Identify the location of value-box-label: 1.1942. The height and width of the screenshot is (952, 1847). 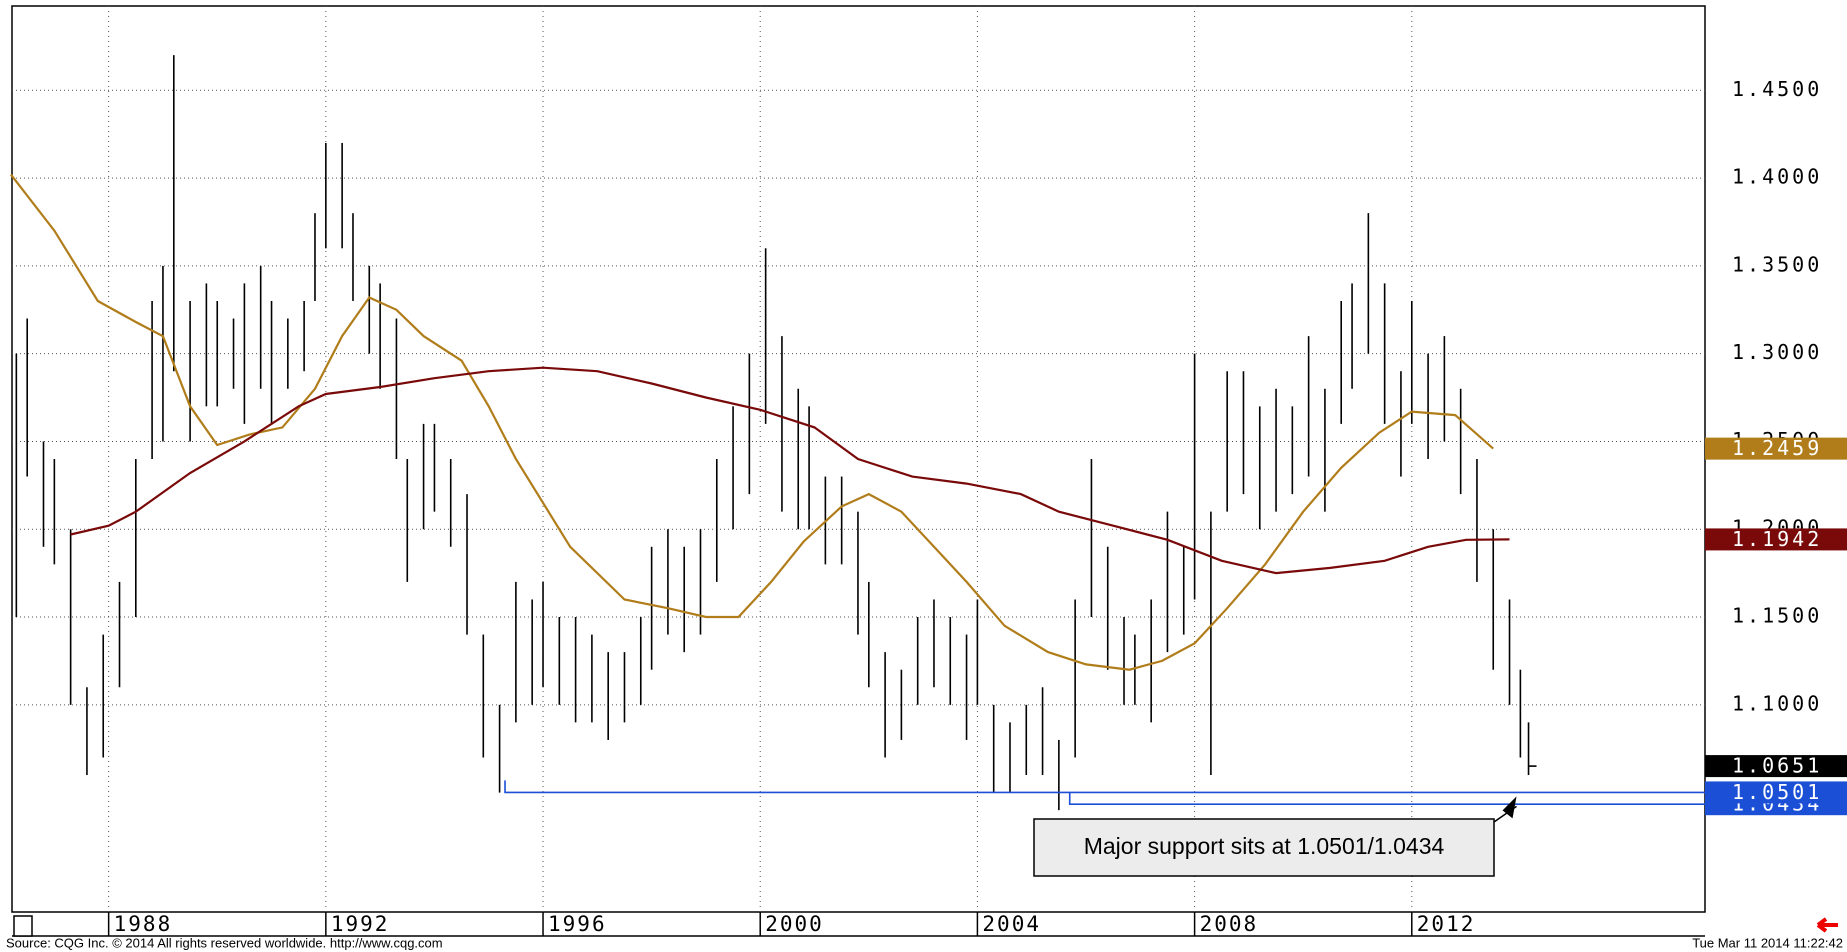
(1777, 539).